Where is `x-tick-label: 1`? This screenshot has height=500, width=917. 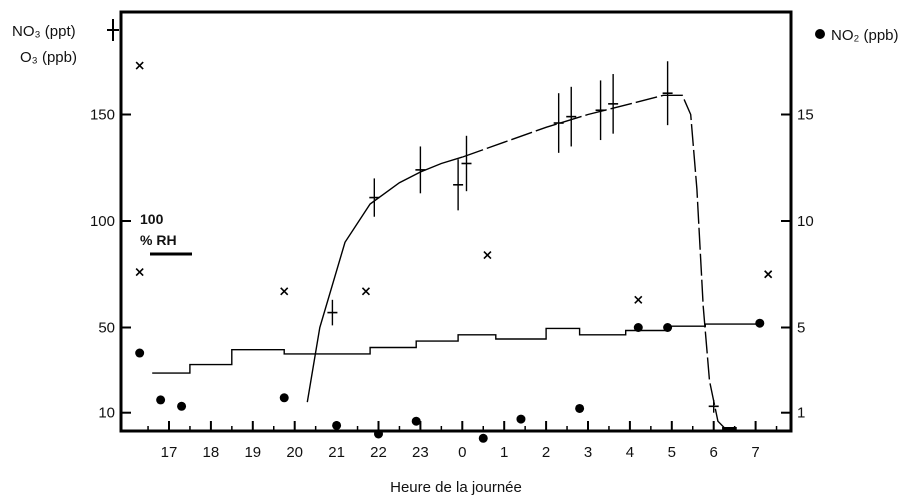
x-tick-label: 1 is located at coordinates (504, 452).